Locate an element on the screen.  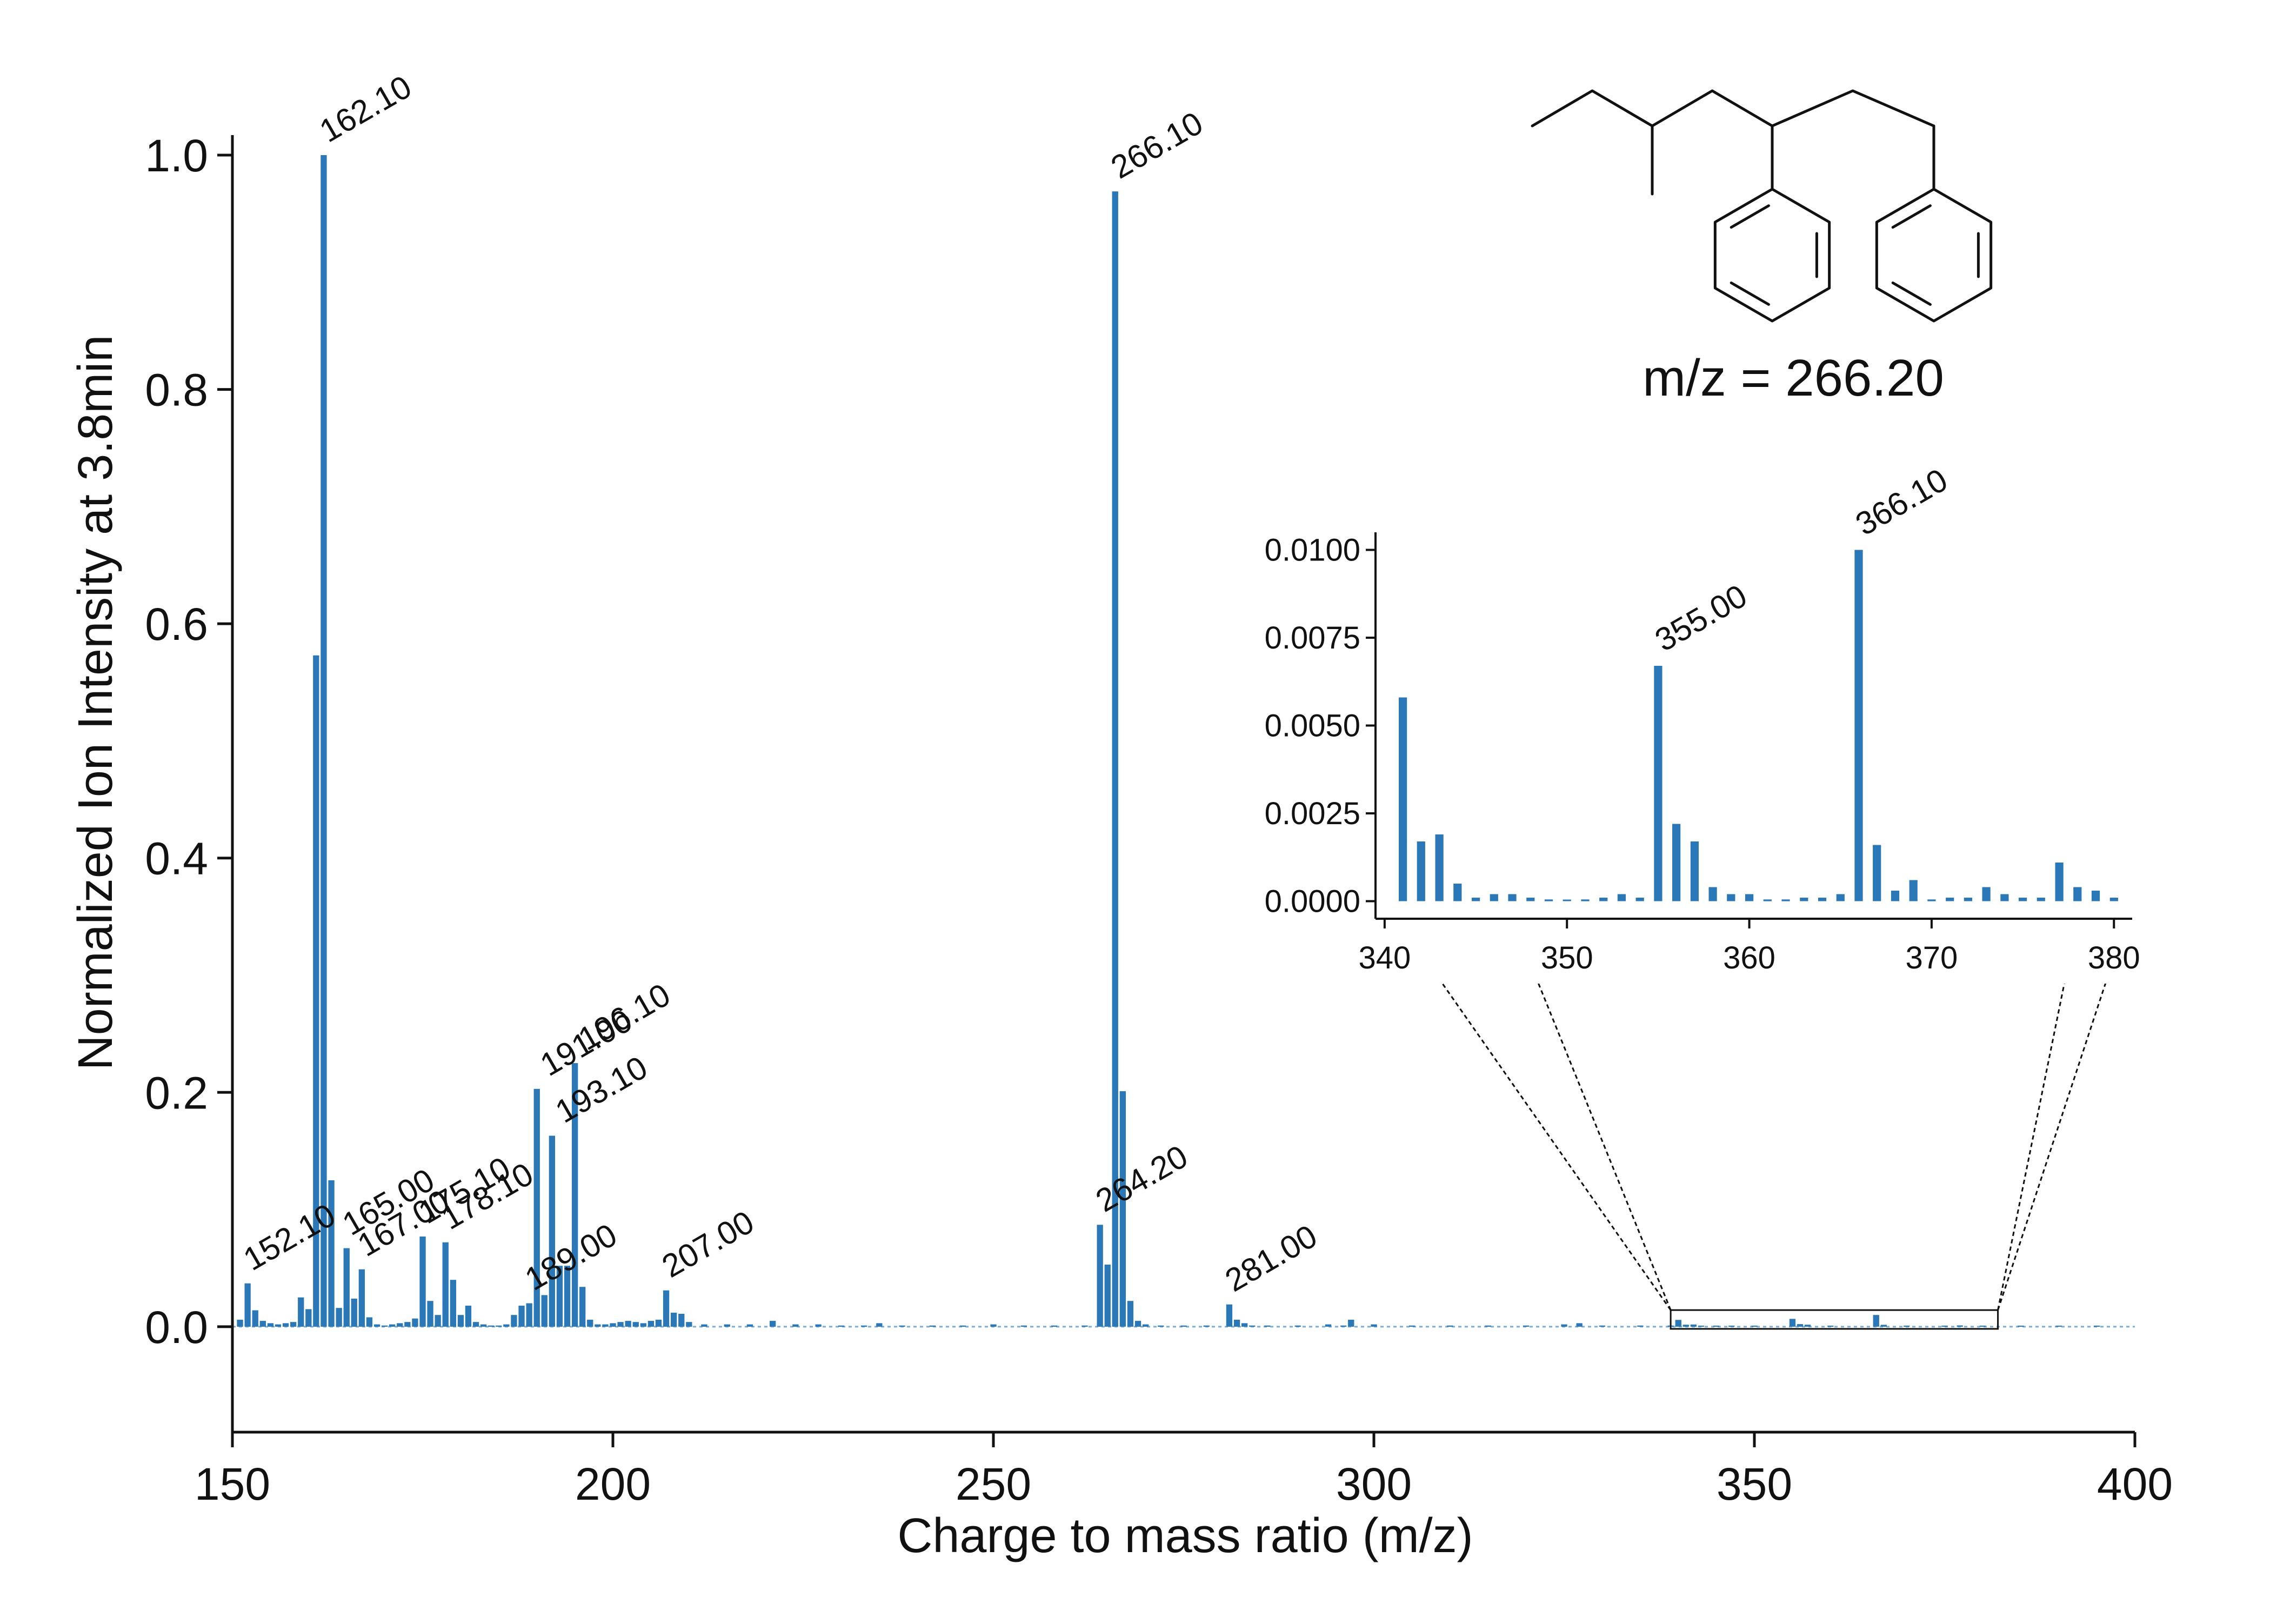
inset-y-tick-label: 0.0025 is located at coordinates (1312, 813).